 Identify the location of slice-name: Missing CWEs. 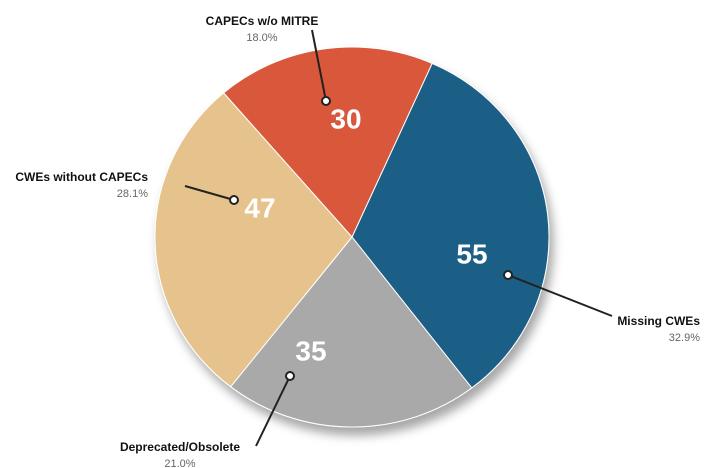
(658, 321).